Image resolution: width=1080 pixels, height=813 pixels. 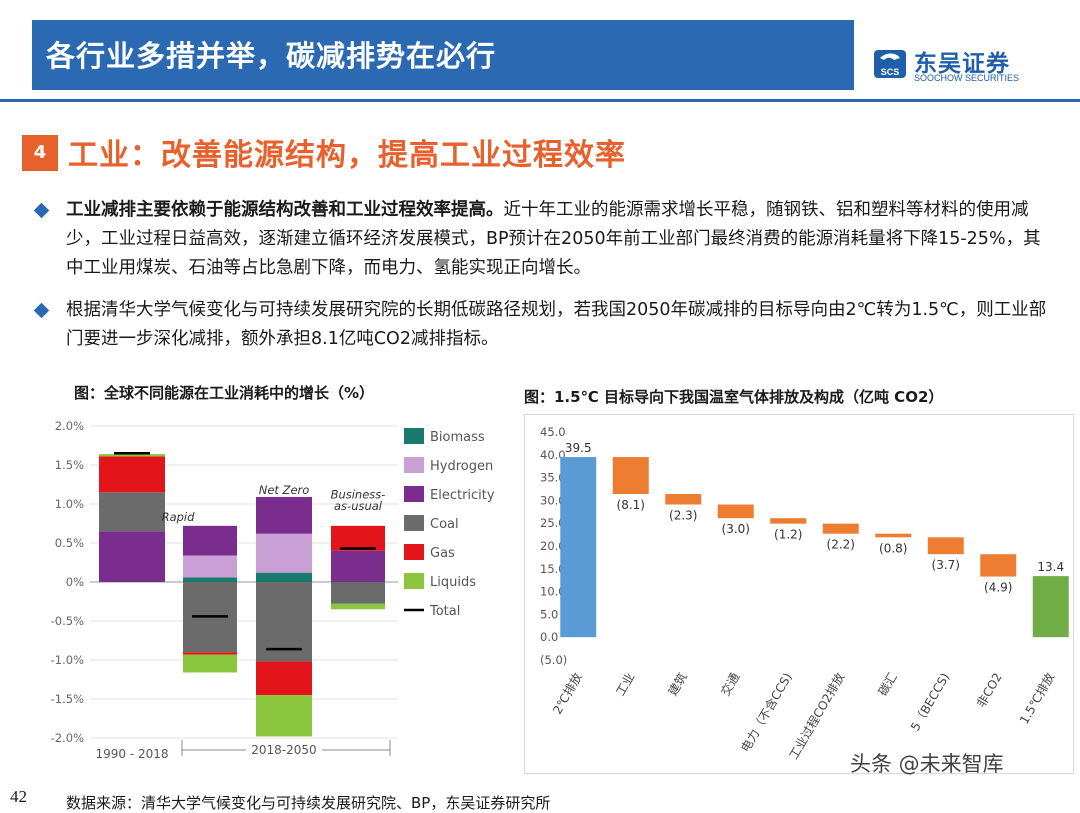 What do you see at coordinates (677, 684) in the screenshot?
I see `x-tick-label: 建筑` at bounding box center [677, 684].